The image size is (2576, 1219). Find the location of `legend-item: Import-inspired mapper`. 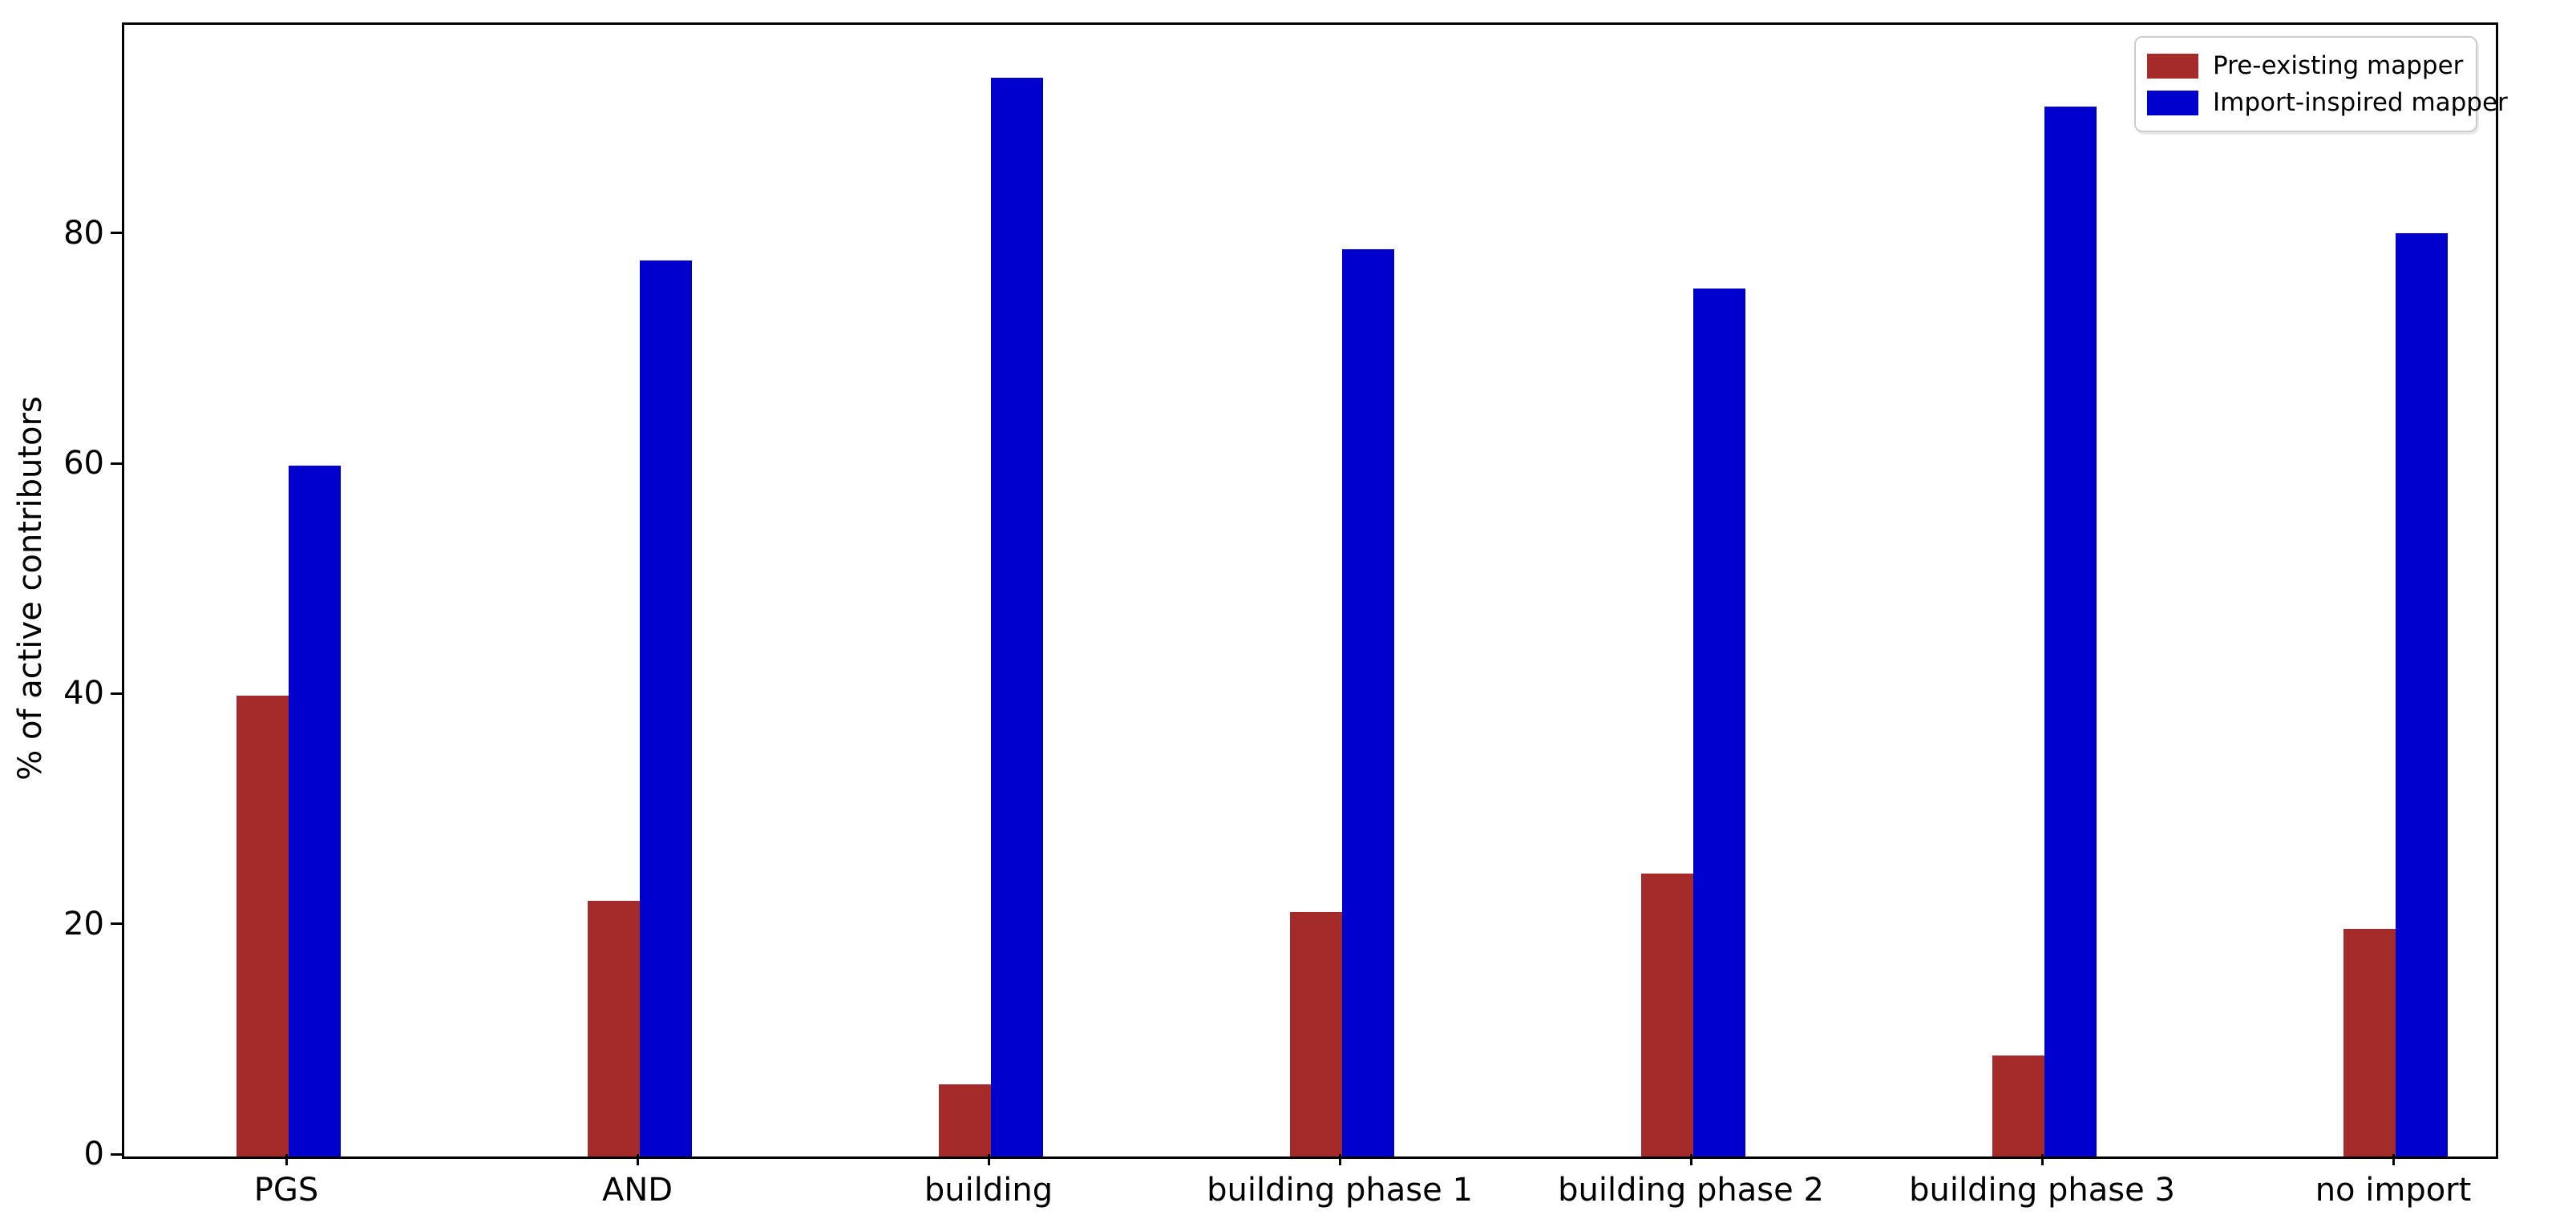

legend-item: Import-inspired mapper is located at coordinates (2327, 102).